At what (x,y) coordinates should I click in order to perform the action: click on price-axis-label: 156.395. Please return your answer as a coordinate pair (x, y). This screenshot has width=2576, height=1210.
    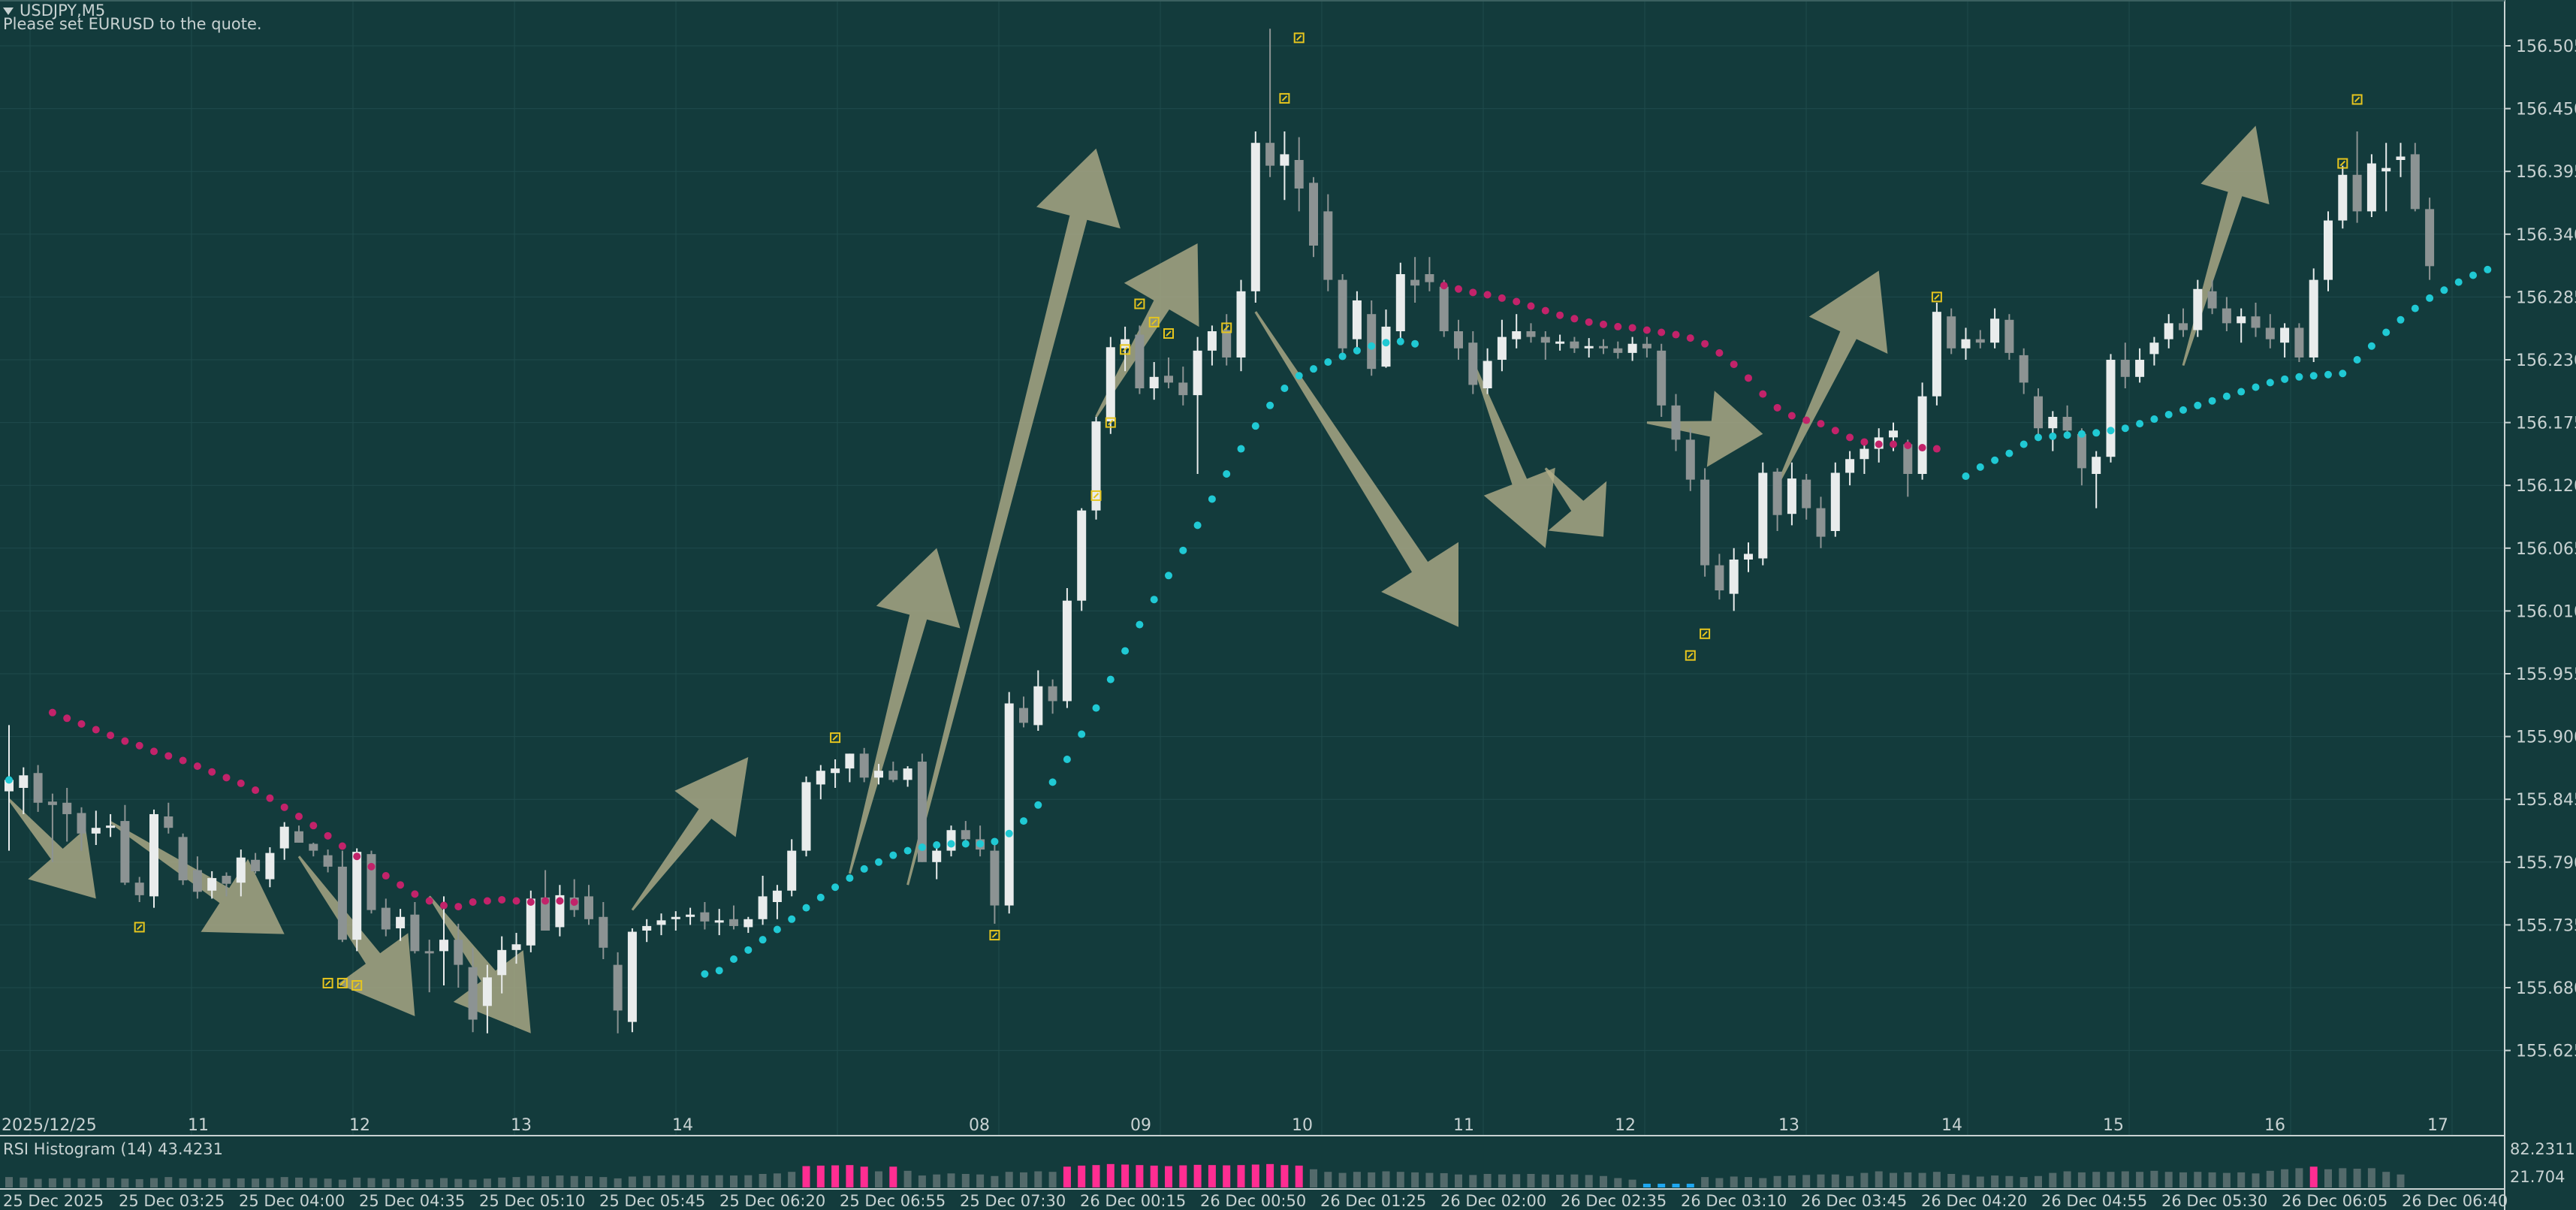
    Looking at the image, I should click on (2546, 172).